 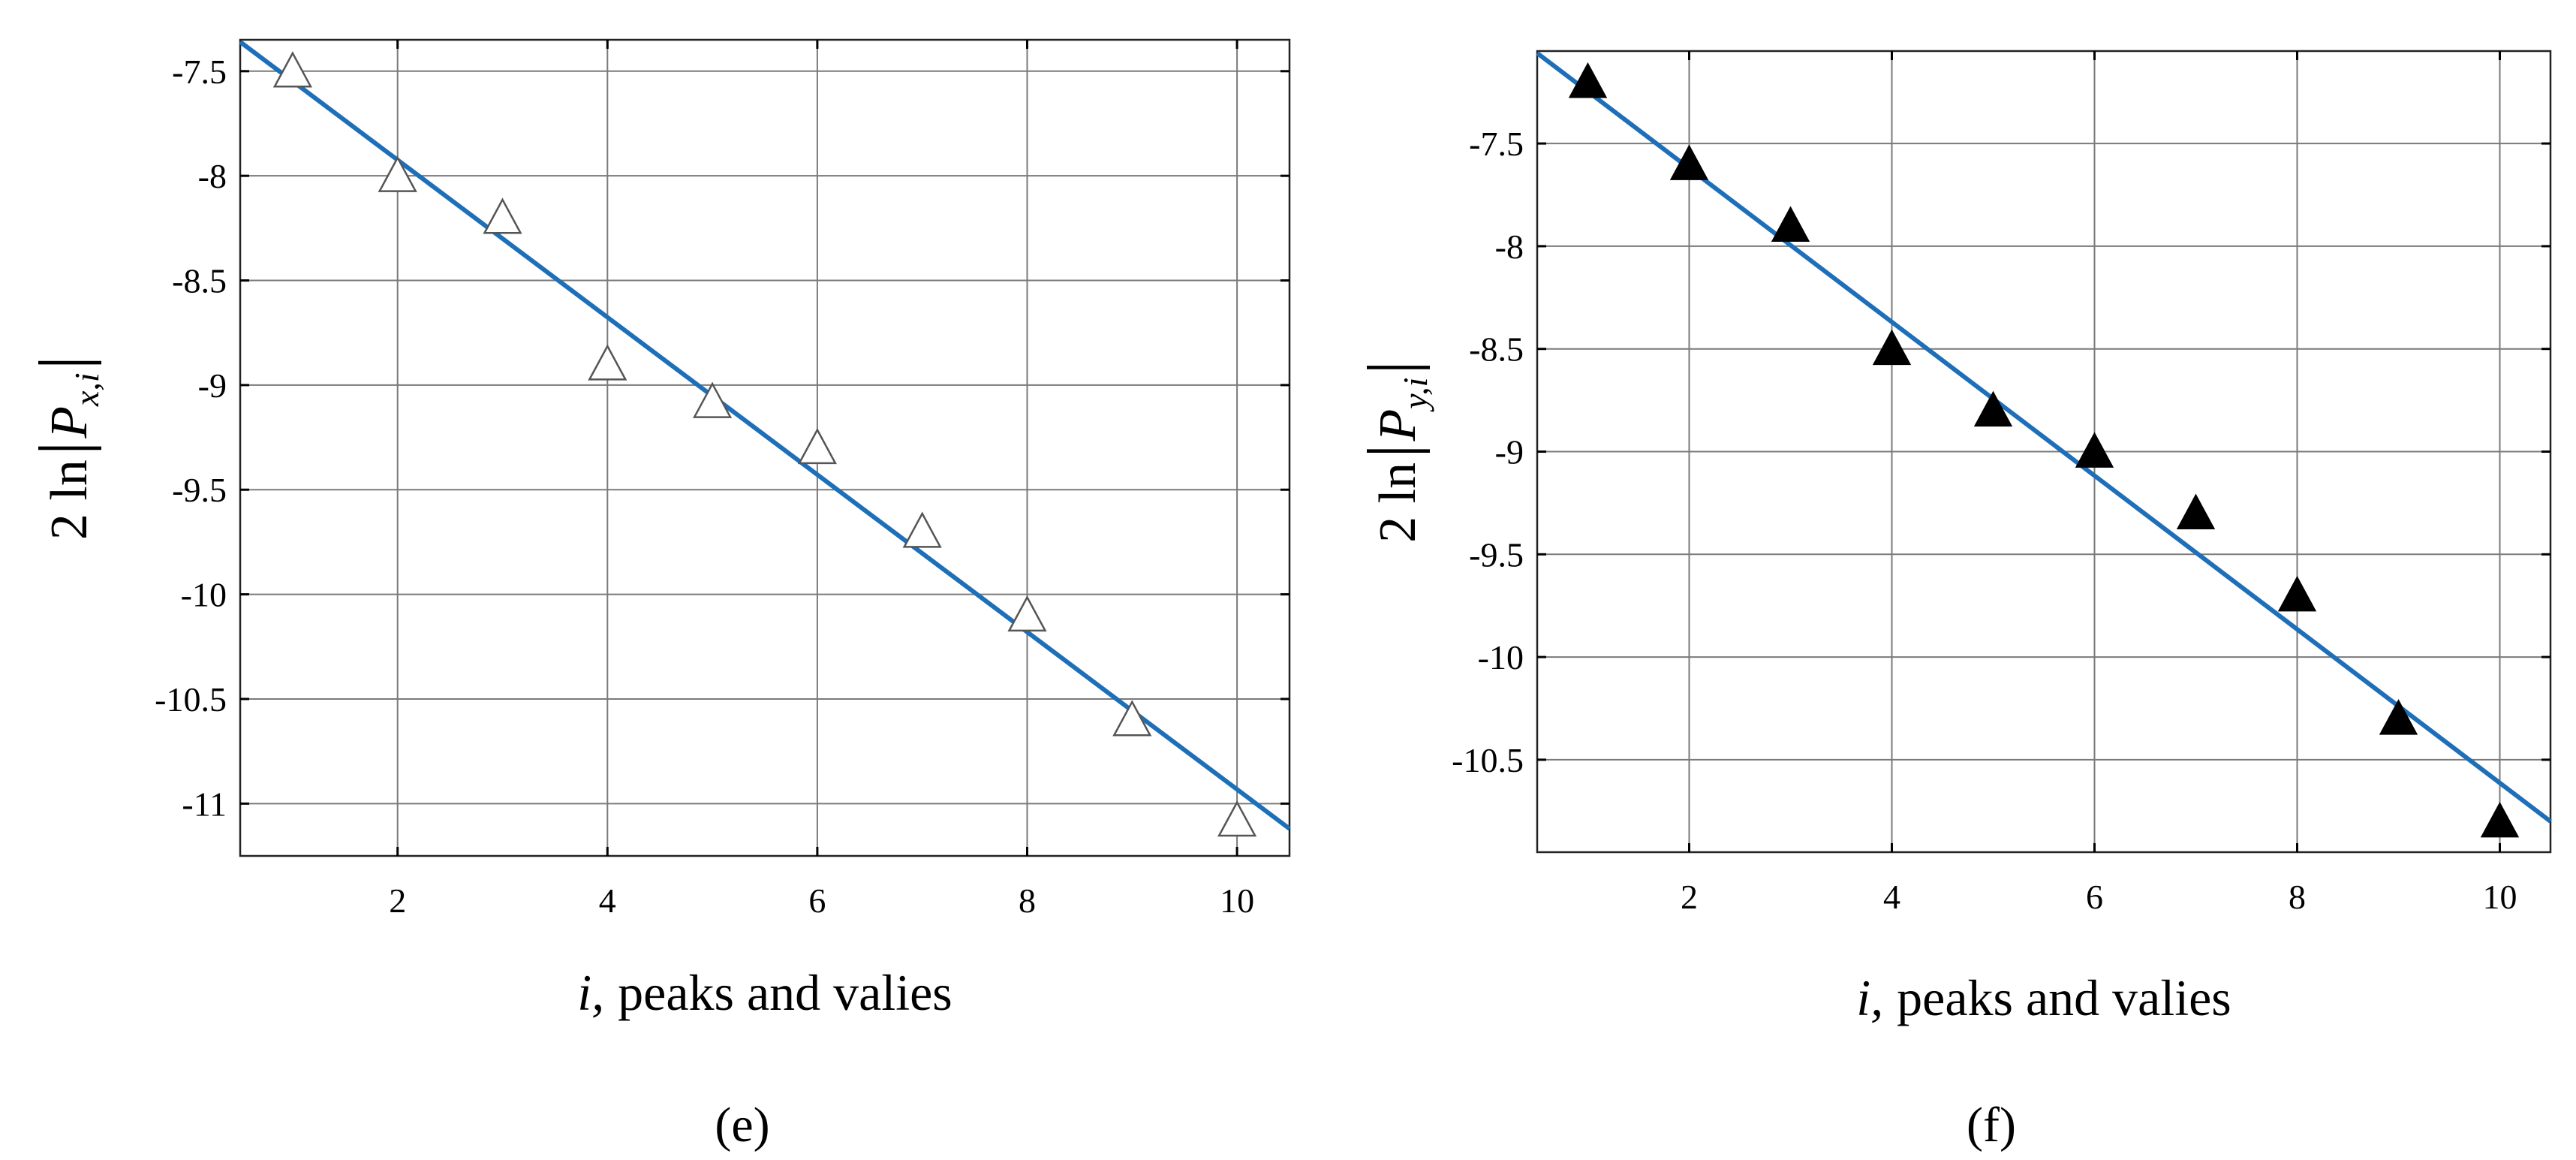 I want to click on y-axis-label-text: 2 ln | Py,i |, so click(x=1394, y=451).